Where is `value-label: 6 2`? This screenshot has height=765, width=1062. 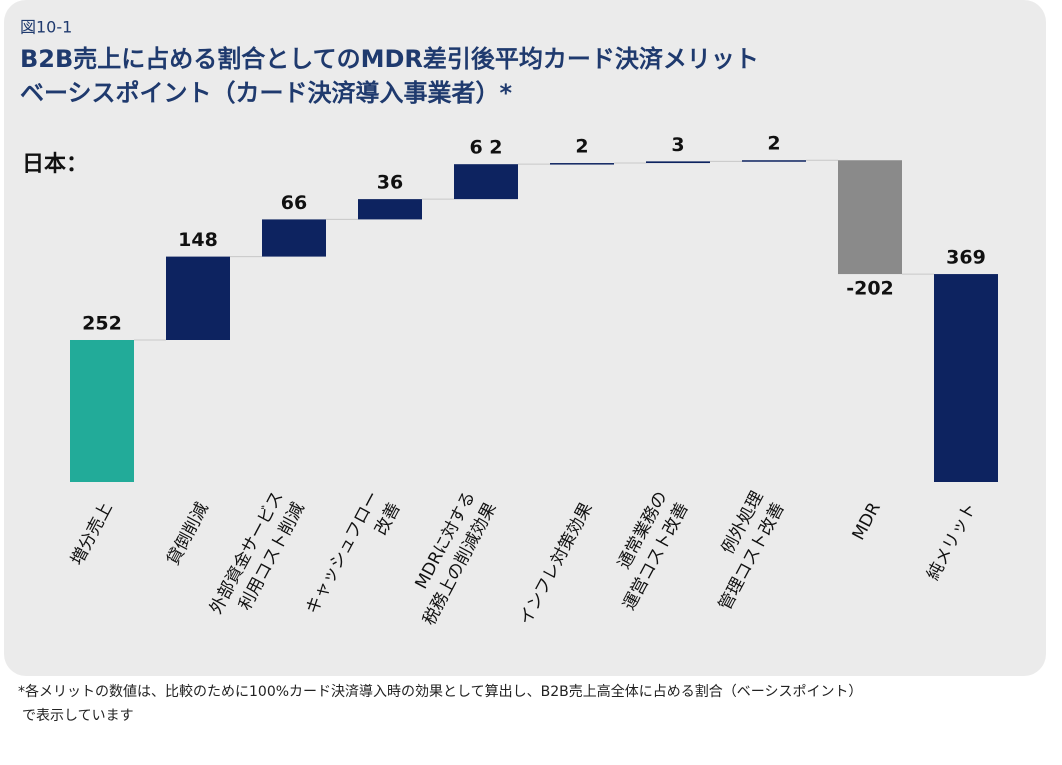
value-label: 6 2 is located at coordinates (485, 148).